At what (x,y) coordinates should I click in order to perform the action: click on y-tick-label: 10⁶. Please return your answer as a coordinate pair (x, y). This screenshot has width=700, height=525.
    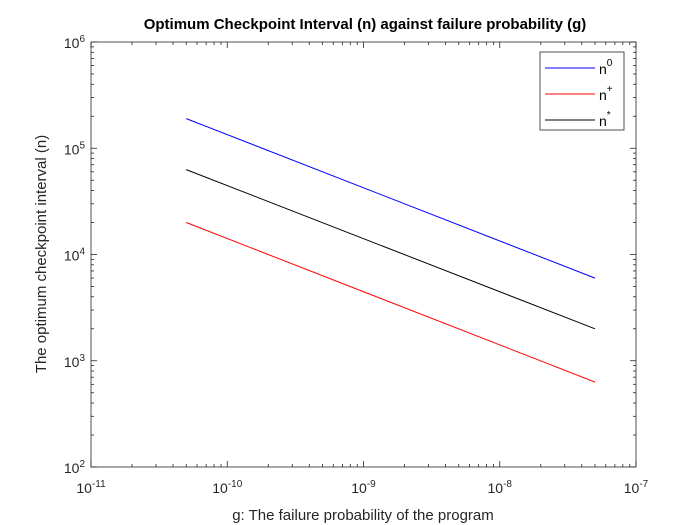
    Looking at the image, I should click on (75, 42).